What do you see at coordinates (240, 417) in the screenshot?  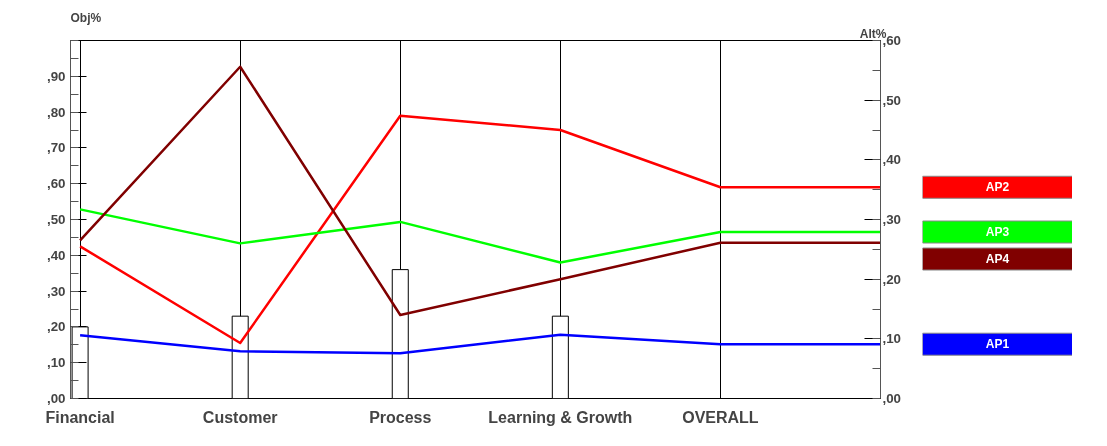 I see `x-tick-label: Customer` at bounding box center [240, 417].